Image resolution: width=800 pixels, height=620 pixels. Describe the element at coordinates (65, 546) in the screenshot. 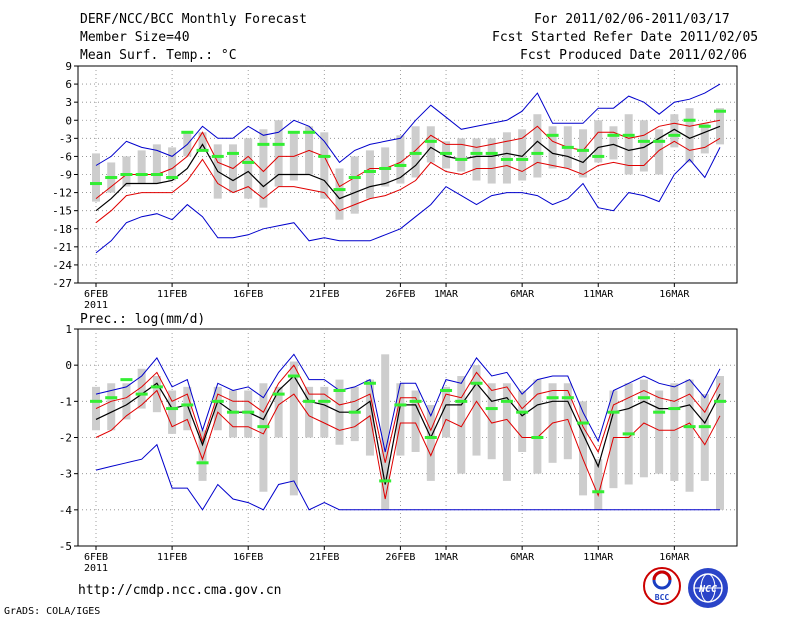

I see `p2-ytick-label: -5` at that location.